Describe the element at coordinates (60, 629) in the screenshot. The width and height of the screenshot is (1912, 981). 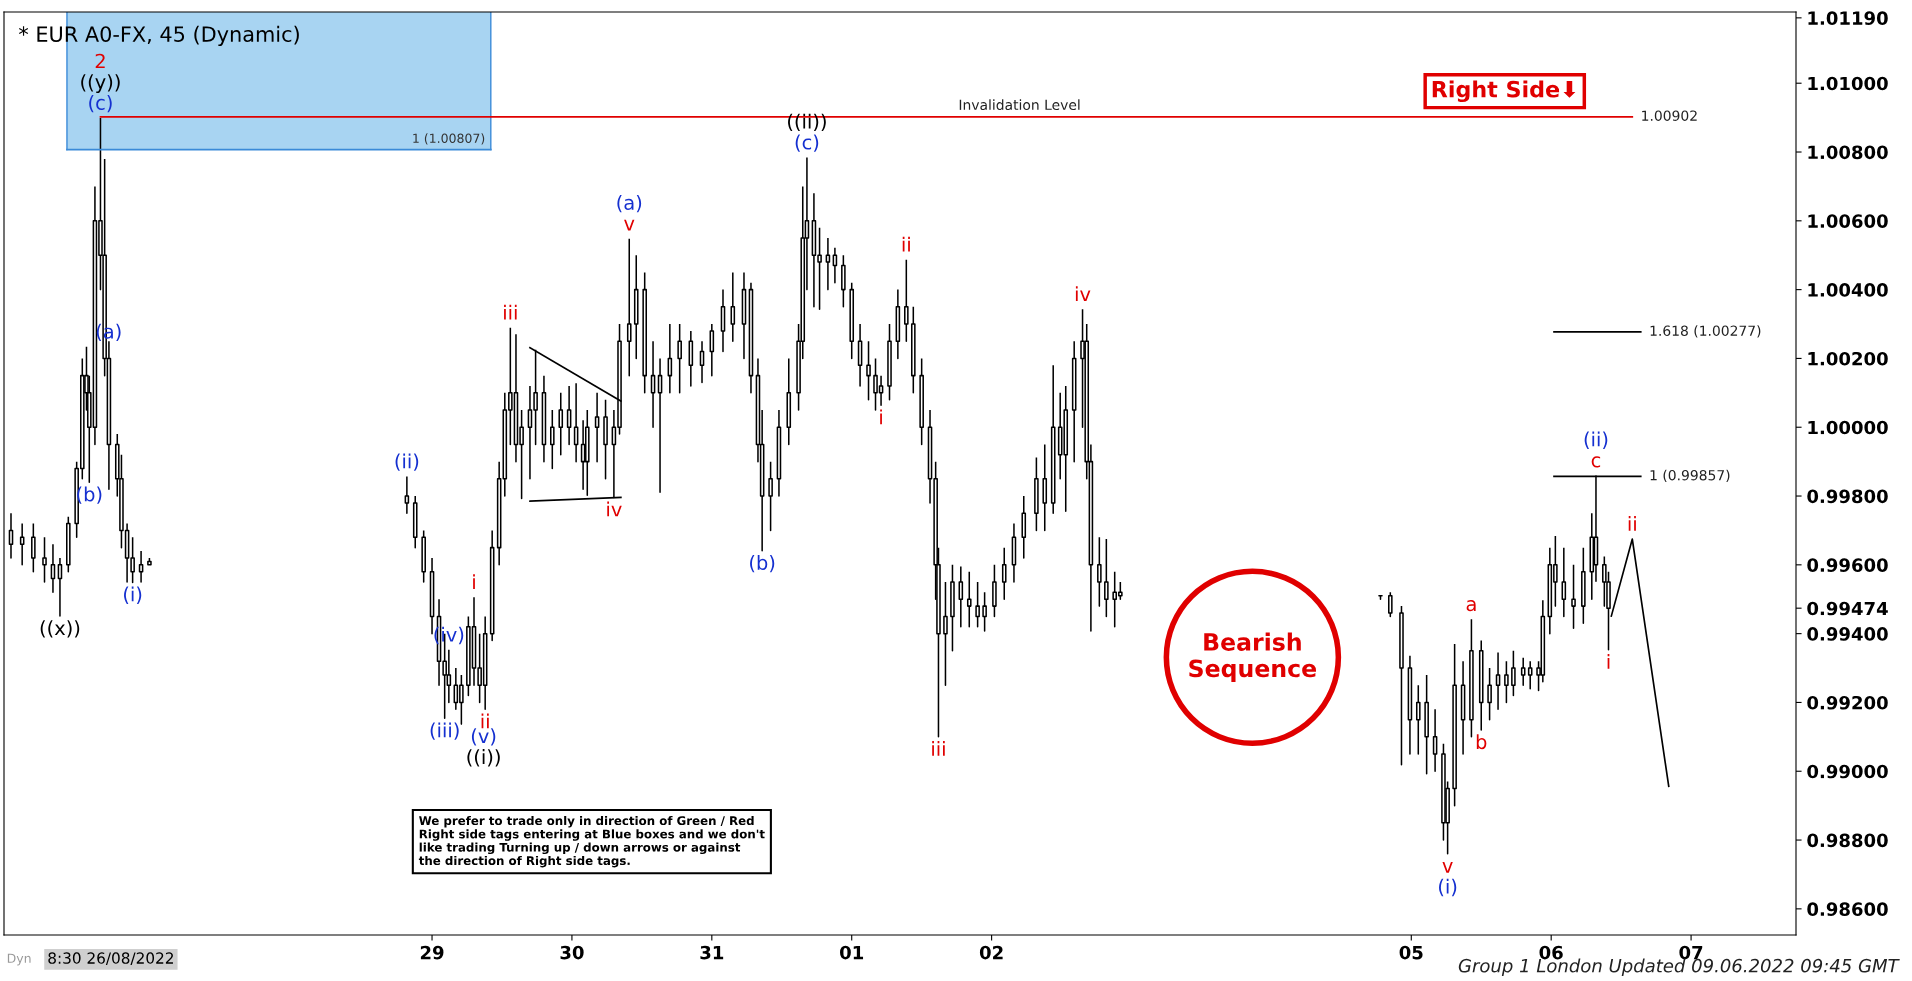
I see `annotation: ((x))` at that location.